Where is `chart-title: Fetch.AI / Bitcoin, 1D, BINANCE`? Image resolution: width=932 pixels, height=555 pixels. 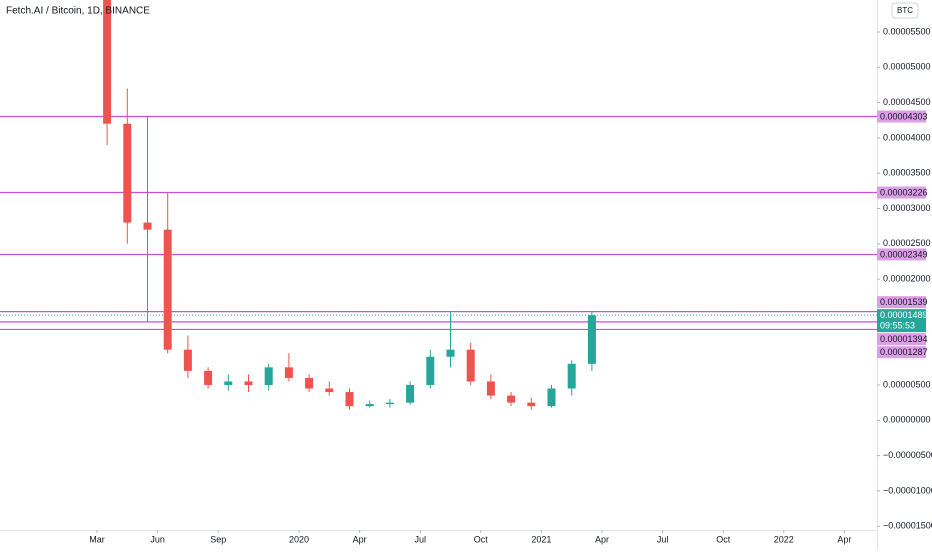
chart-title: Fetch.AI / Bitcoin, 1D, BINANCE is located at coordinates (78, 11).